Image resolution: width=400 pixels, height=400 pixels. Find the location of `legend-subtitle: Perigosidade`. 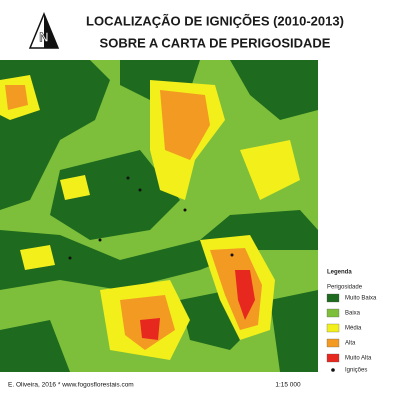

legend-subtitle: Perigosidade is located at coordinates (345, 288).